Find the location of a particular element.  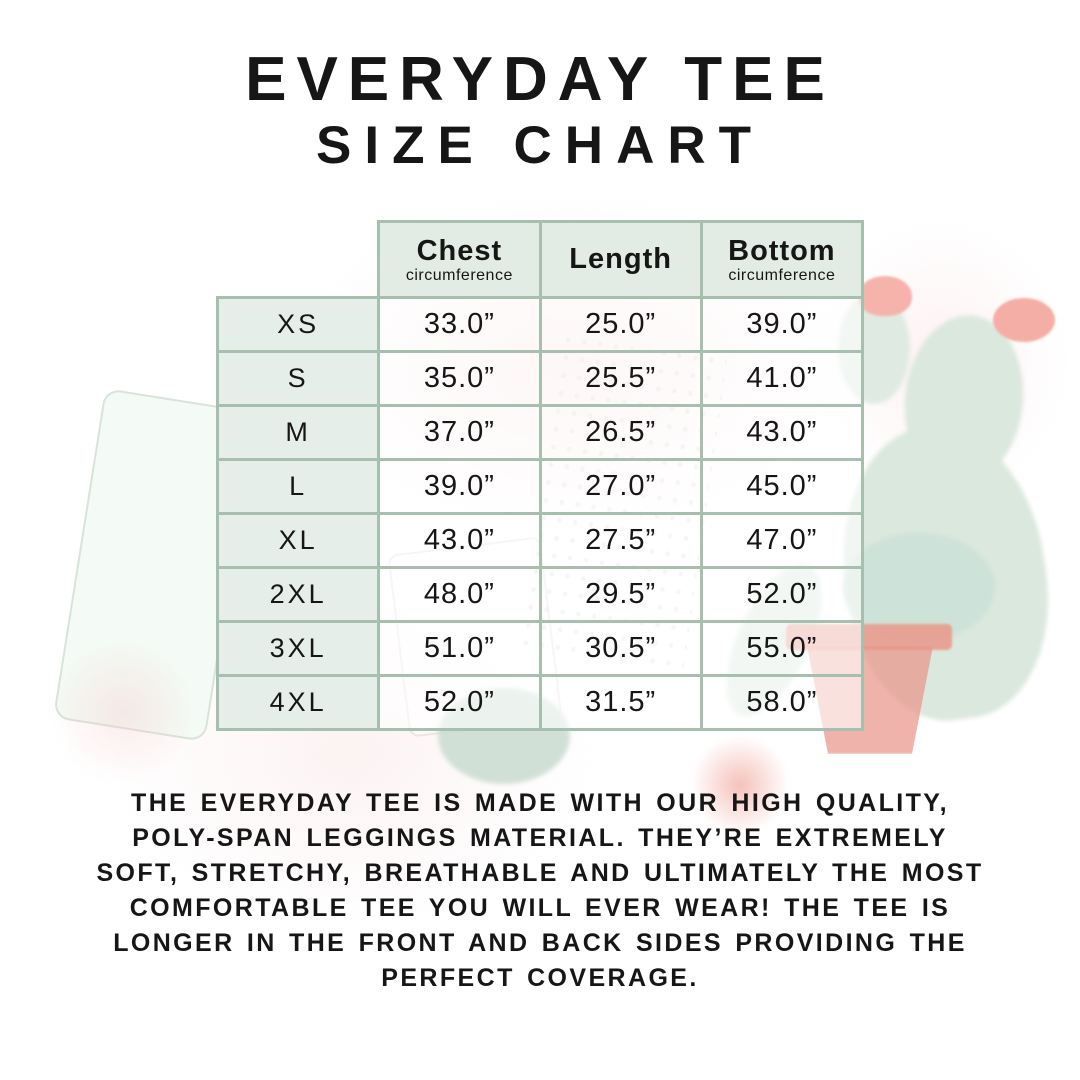

size-cell: M is located at coordinates (298, 432).